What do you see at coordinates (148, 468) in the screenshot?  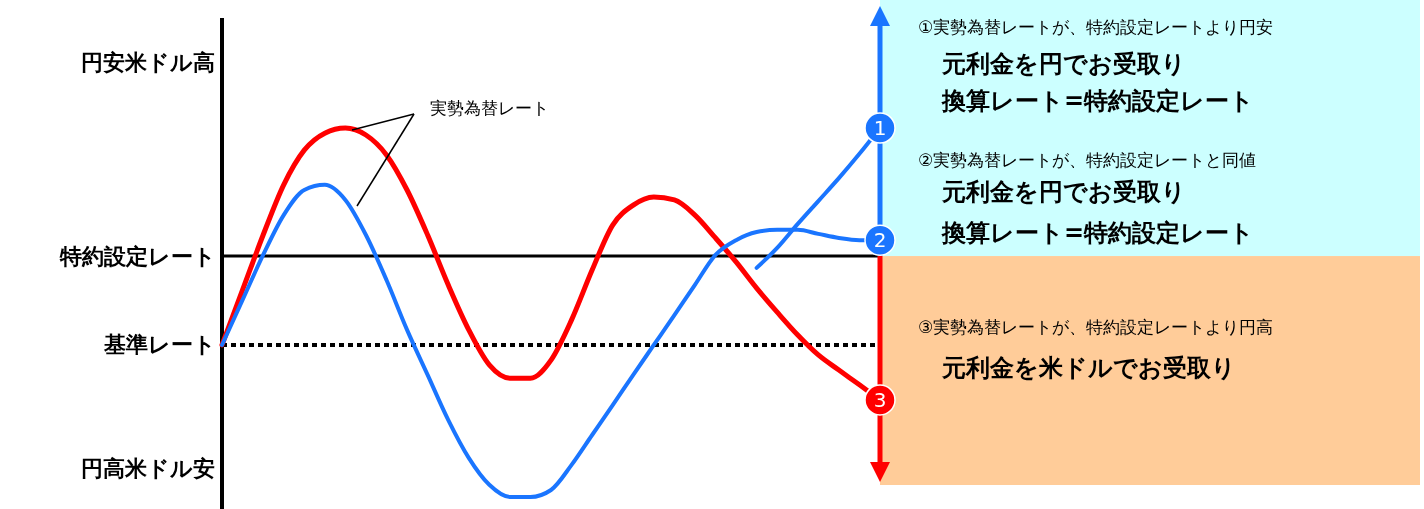 I see `text: 円高米ドル安` at bounding box center [148, 468].